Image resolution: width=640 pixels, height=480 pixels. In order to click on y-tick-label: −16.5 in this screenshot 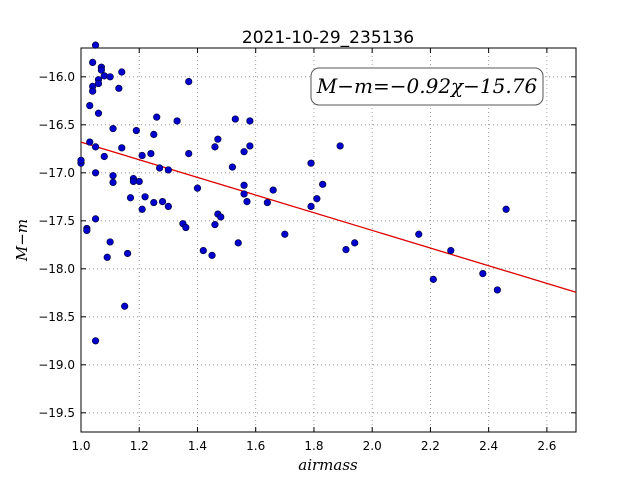, I will do `click(56, 125)`.